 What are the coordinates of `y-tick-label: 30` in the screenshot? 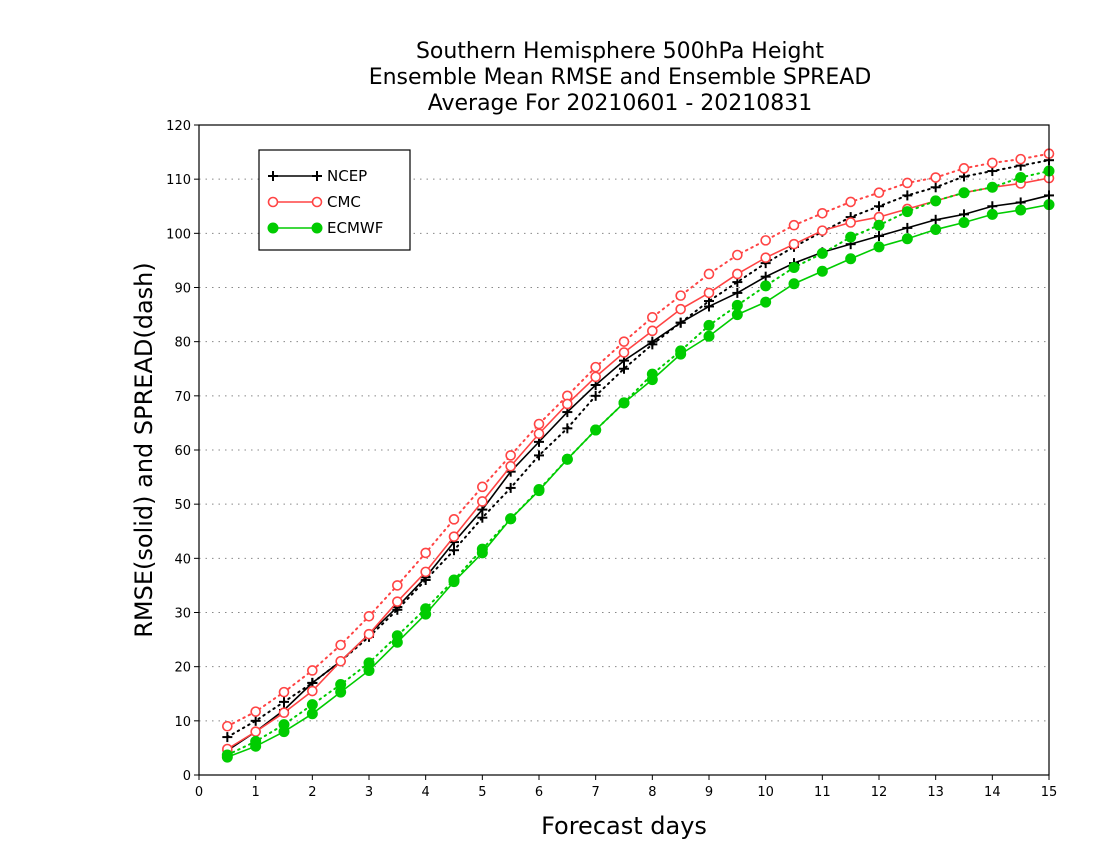 It's located at (182, 614).